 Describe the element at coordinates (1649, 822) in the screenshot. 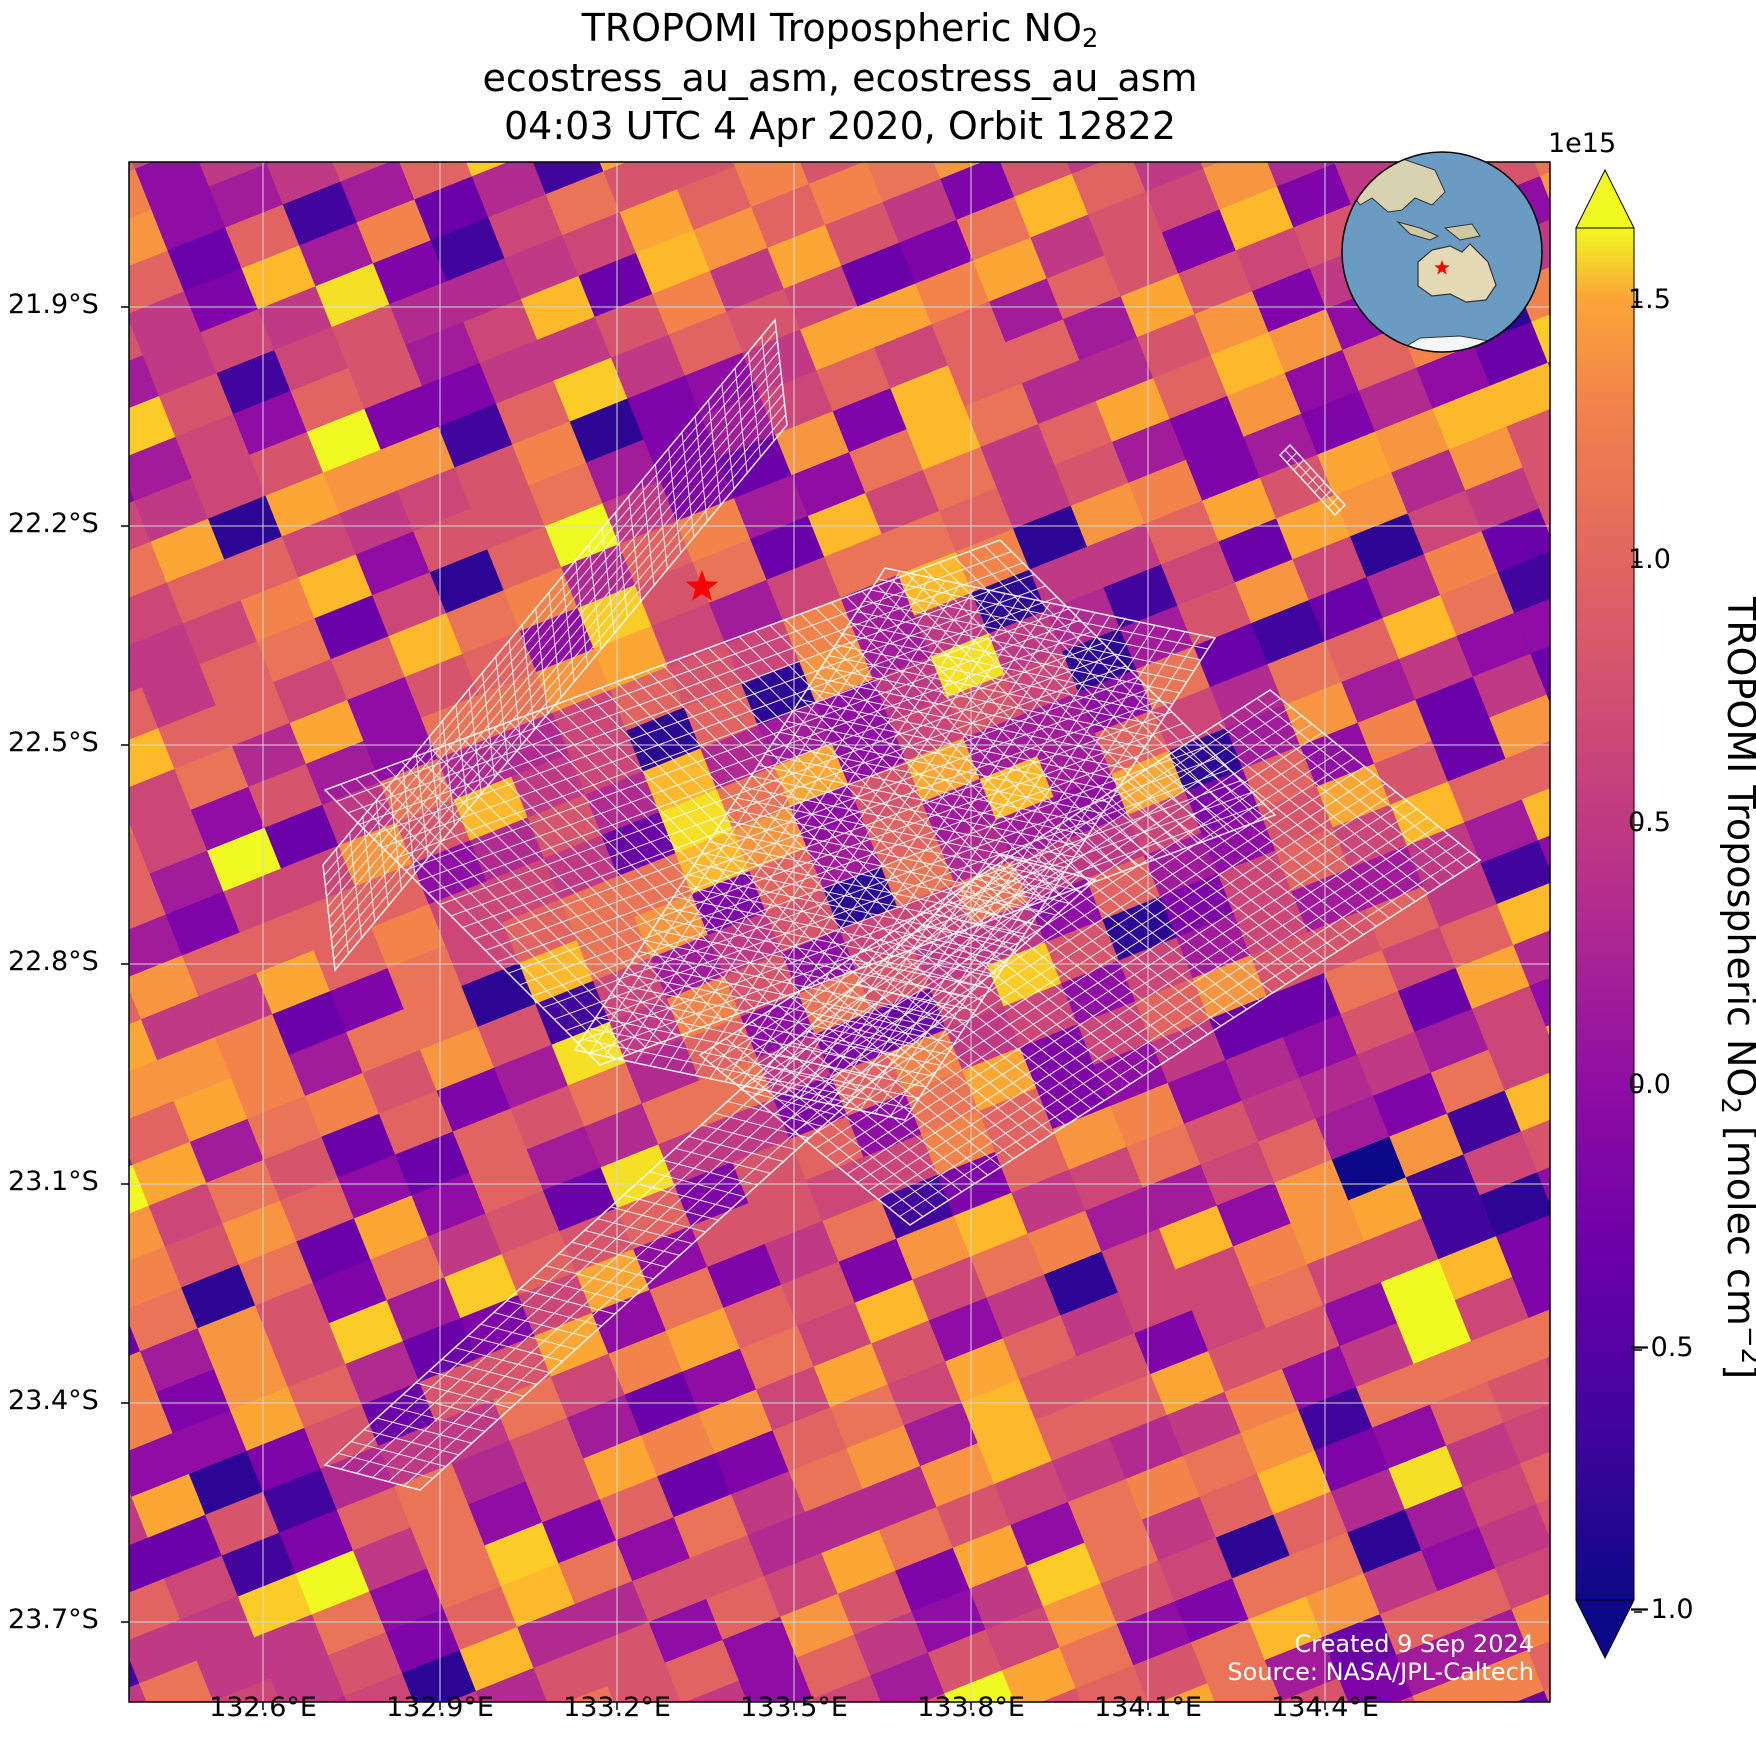

I see `colorbar-tick-label: 0.5` at that location.